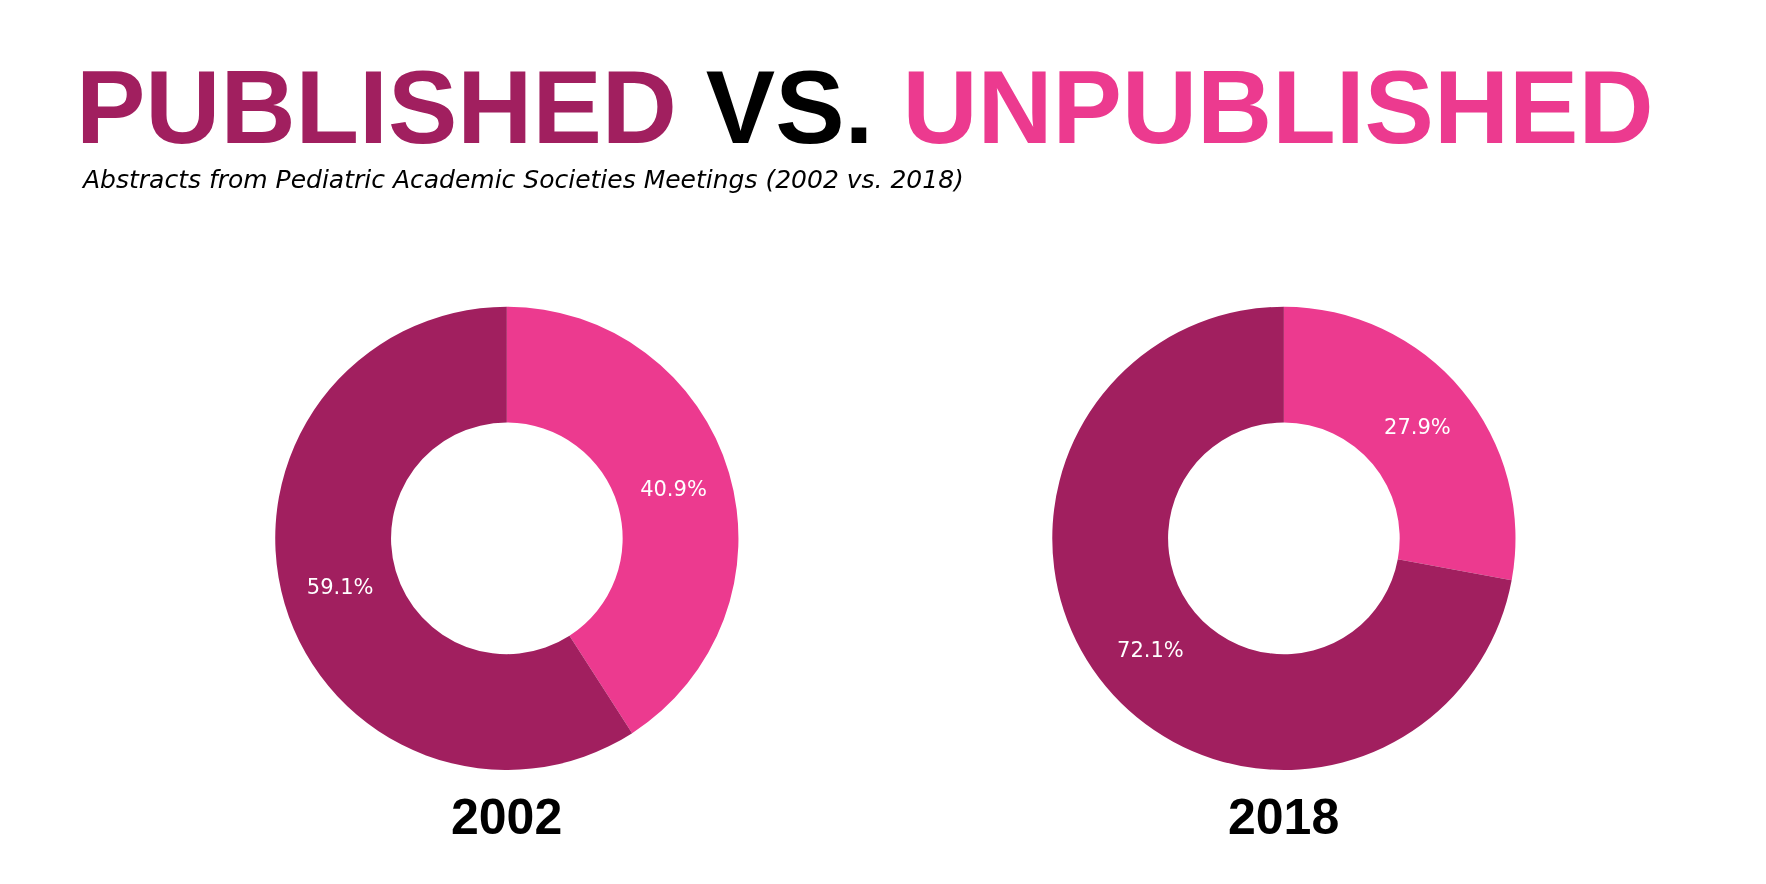  Describe the element at coordinates (340, 587) in the screenshot. I see `data-label: 59.1%` at that location.